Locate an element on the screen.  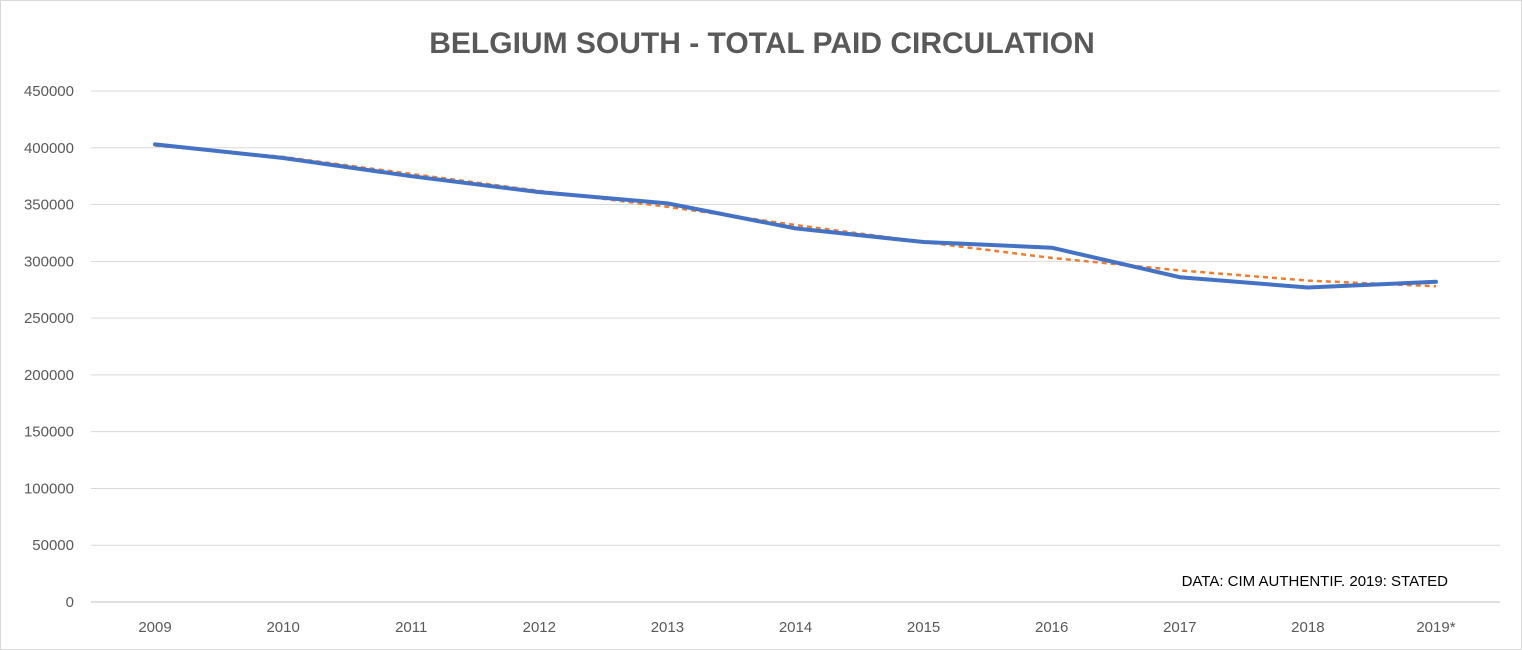
x-tick-label: 2009 is located at coordinates (154, 627).